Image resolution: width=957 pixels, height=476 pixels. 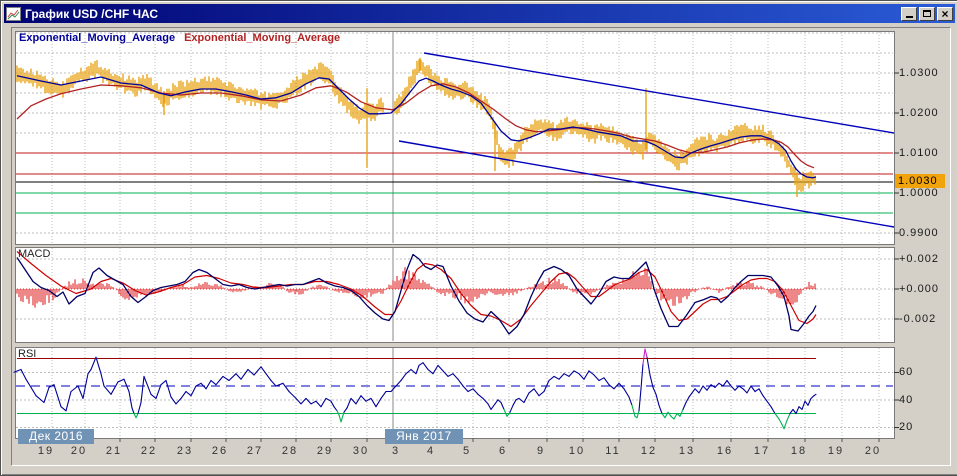 I want to click on close-button: ×, so click(x=945, y=13).